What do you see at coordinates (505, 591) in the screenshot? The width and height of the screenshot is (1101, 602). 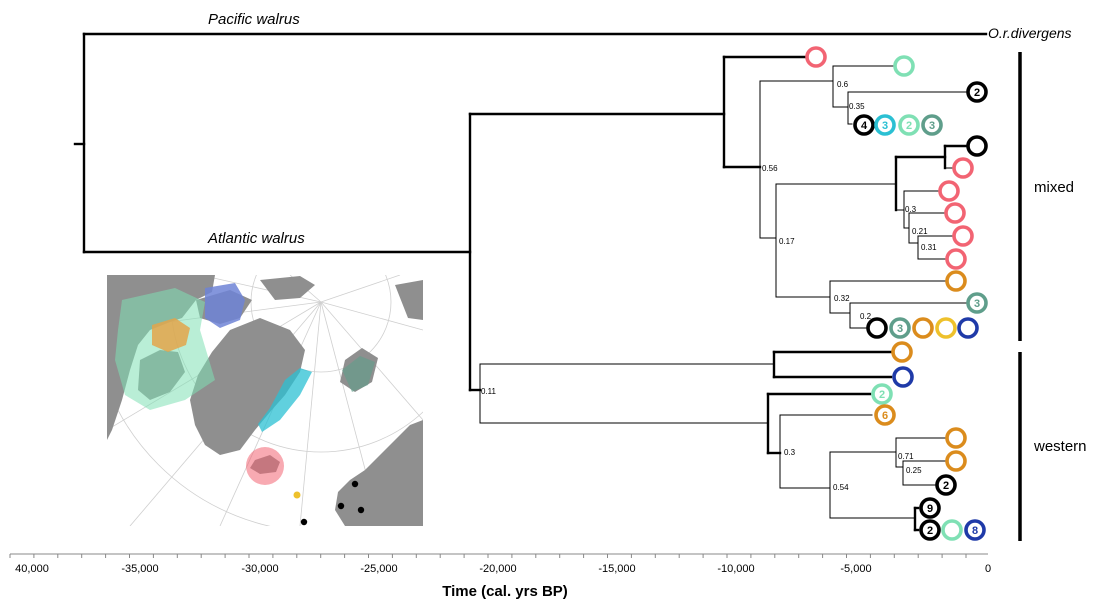 I see `axis-title: Time (cal. yrs BP)` at bounding box center [505, 591].